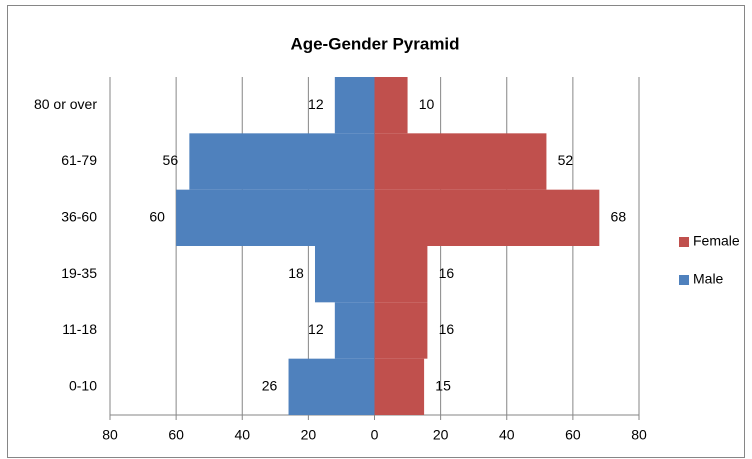 The image size is (752, 459). What do you see at coordinates (65, 104) in the screenshot?
I see `y-tick-label: 80 or over` at bounding box center [65, 104].